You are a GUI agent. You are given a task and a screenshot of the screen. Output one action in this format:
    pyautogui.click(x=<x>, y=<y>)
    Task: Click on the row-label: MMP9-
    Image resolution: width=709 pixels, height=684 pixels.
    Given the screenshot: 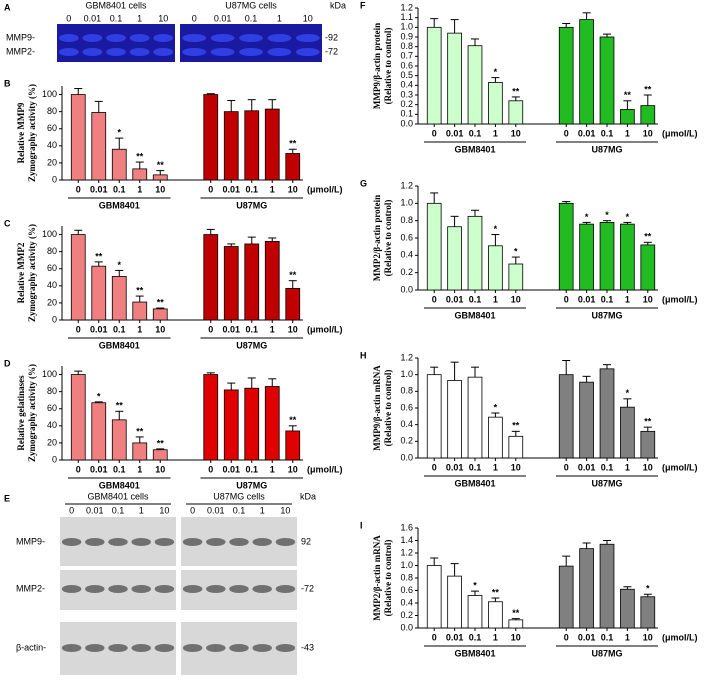 What is the action you would take?
    pyautogui.click(x=20, y=37)
    